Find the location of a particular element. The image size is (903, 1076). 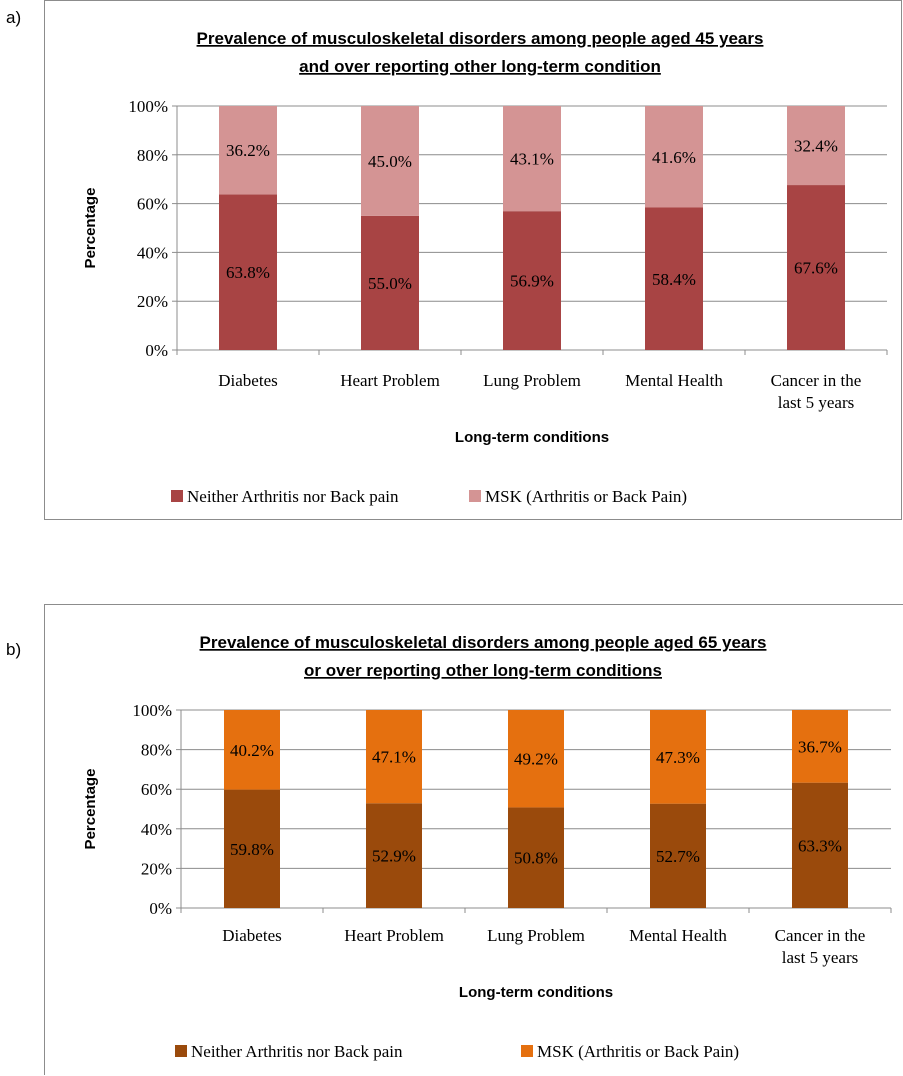

data-label: 63.3% is located at coordinates (820, 845).